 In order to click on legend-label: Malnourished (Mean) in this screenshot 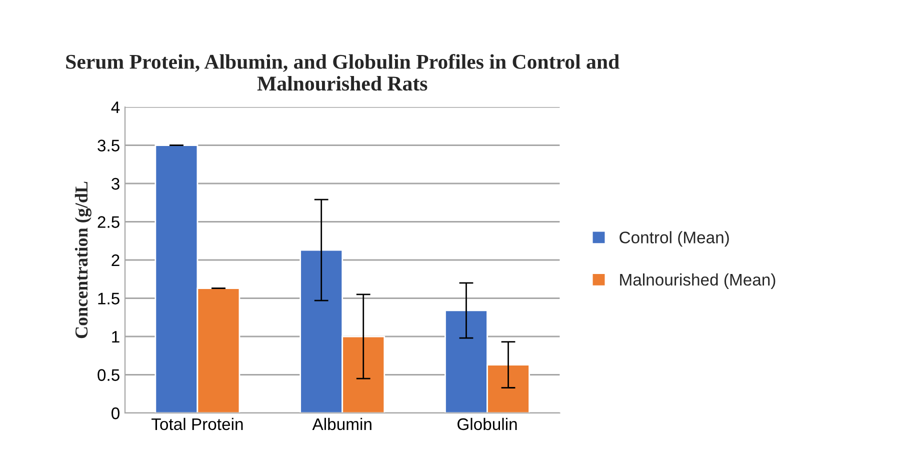, I will do `click(698, 281)`.